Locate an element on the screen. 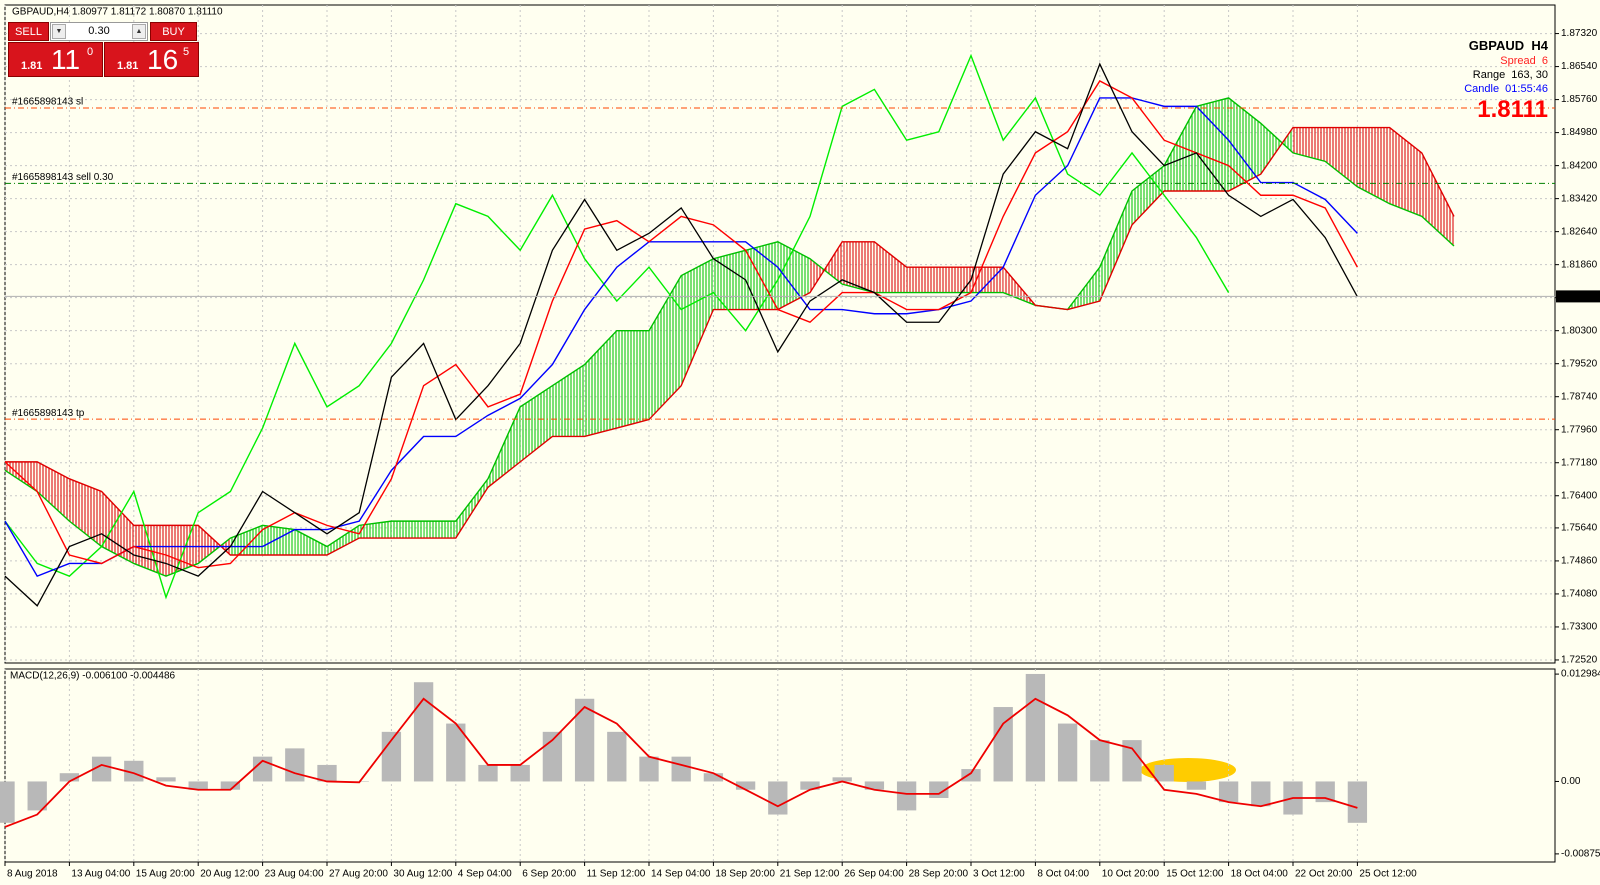  x-tick-label: 22 Oct 20:00 is located at coordinates (1324, 874).